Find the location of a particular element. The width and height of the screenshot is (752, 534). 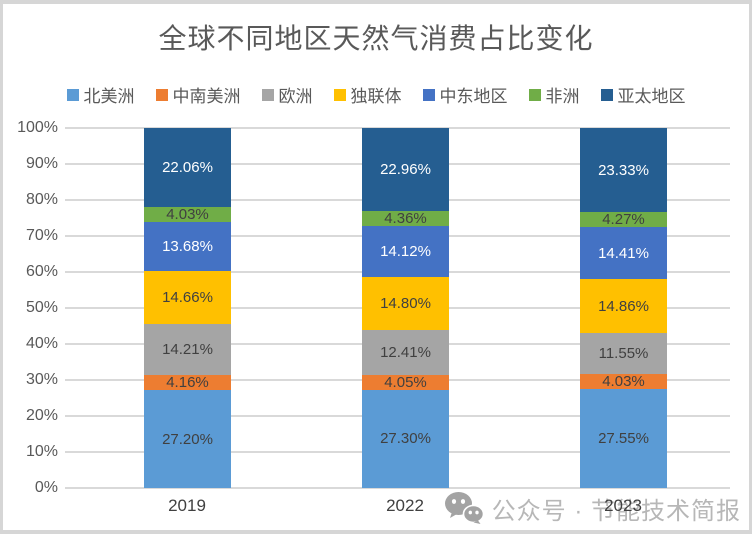

legend-label: 北美洲 is located at coordinates (109, 96).